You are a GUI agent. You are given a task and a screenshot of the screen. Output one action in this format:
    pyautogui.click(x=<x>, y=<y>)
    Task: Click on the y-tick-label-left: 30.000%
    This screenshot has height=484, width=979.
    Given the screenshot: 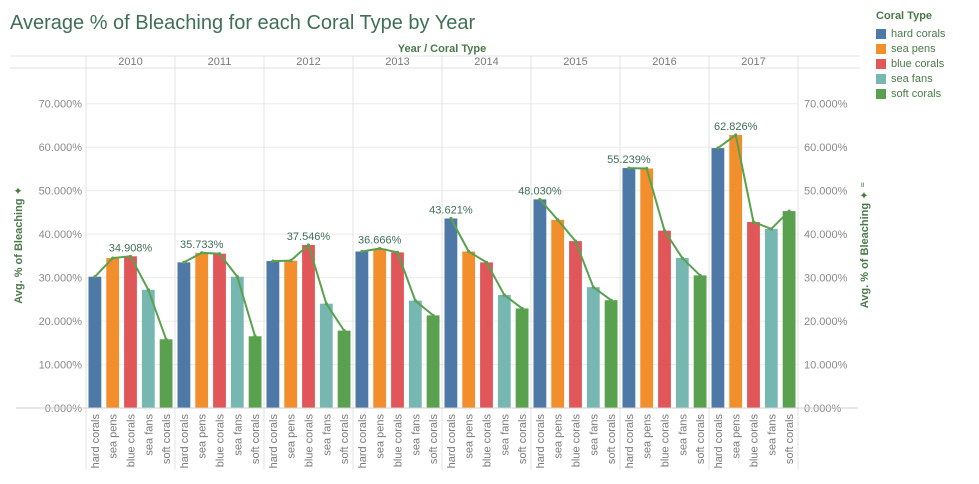 What is the action you would take?
    pyautogui.click(x=61, y=279)
    